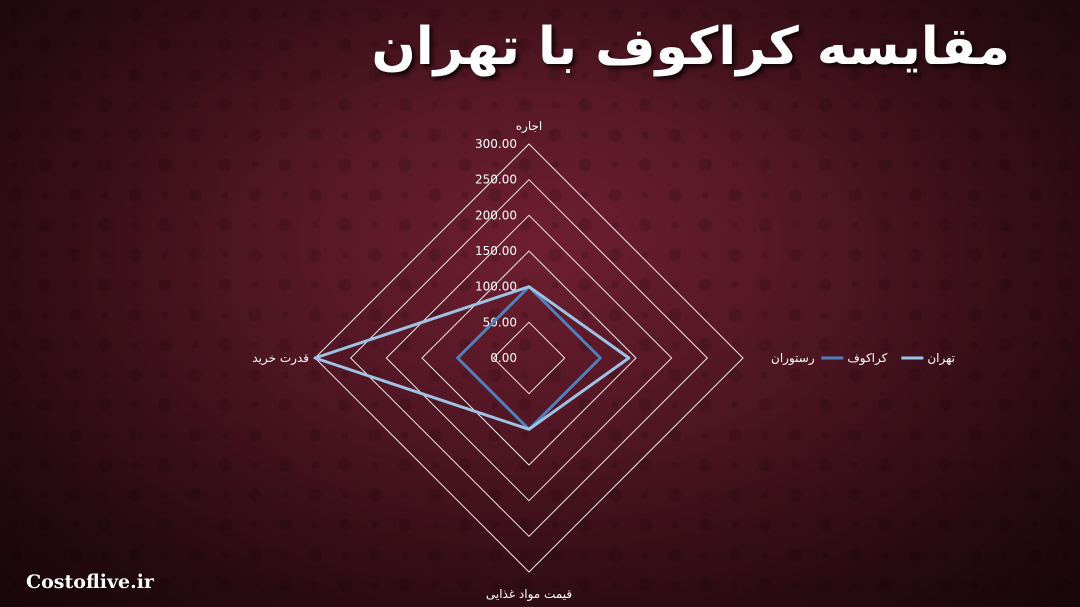 Image resolution: width=1080 pixels, height=607 pixels. I want to click on chart-legend: تهران کراکوف, so click(888, 358).